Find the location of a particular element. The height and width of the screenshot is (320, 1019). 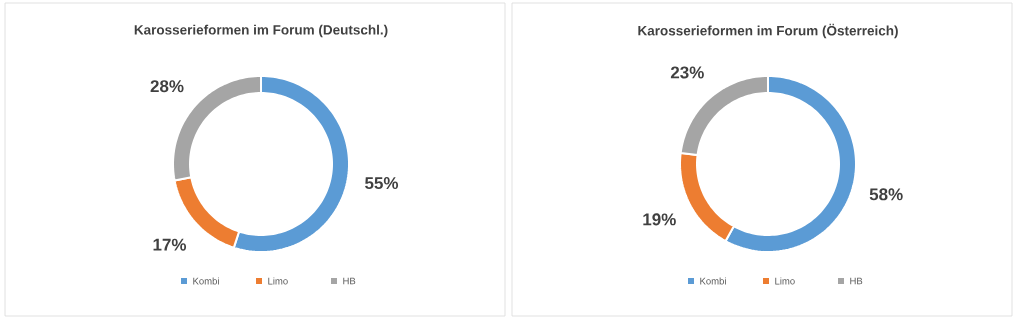

data-label: 58% is located at coordinates (886, 194).